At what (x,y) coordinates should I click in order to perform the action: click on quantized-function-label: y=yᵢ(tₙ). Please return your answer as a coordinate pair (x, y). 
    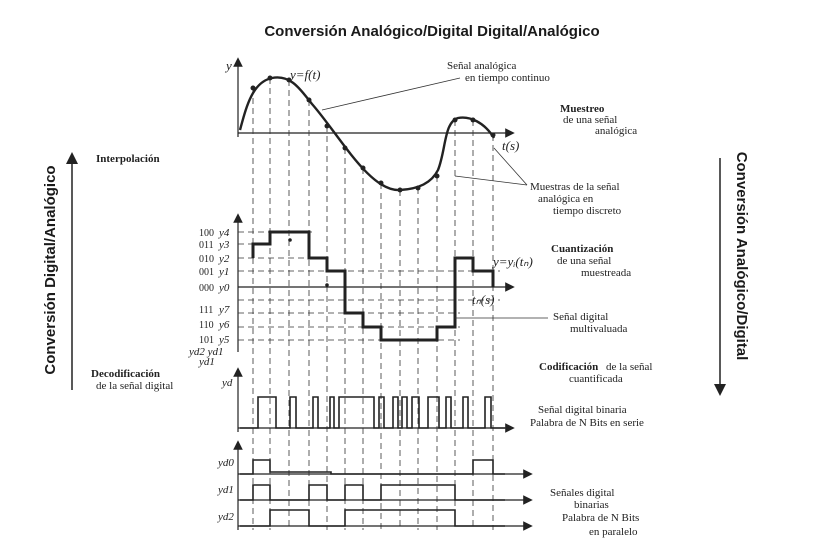
    Looking at the image, I should click on (512, 261).